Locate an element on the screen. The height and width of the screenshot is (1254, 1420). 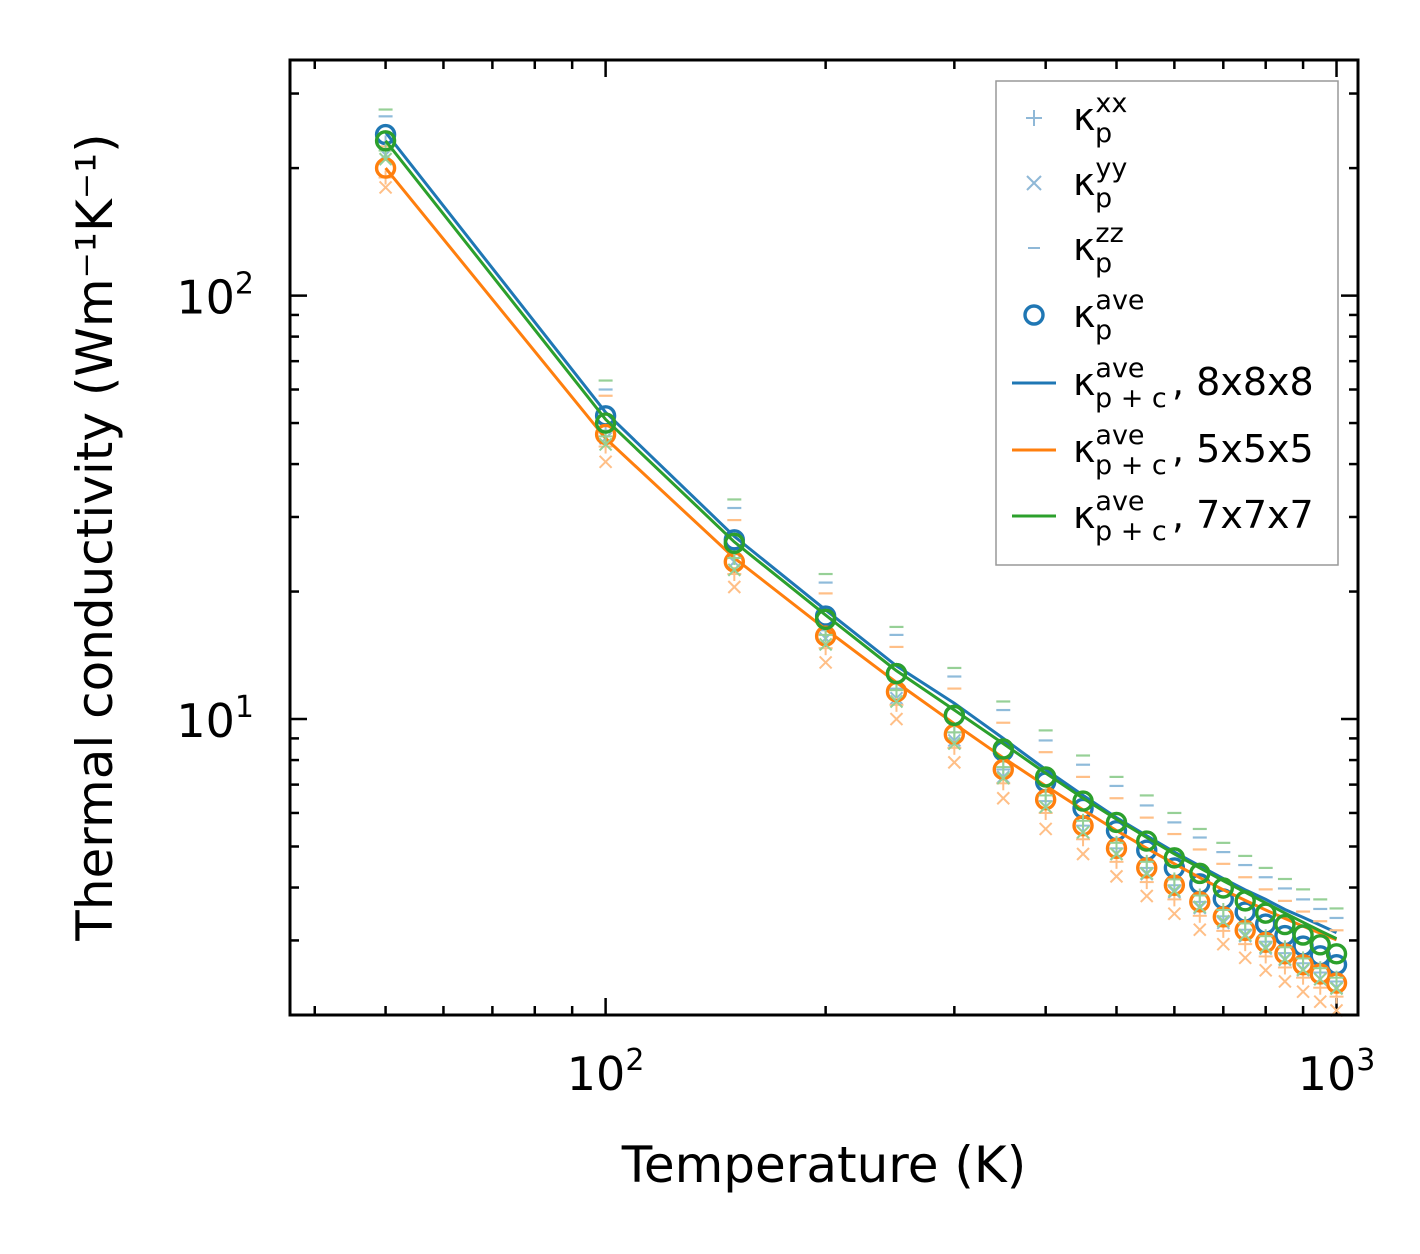
legend-tail: , 5x5x5 is located at coordinates (1243, 449).